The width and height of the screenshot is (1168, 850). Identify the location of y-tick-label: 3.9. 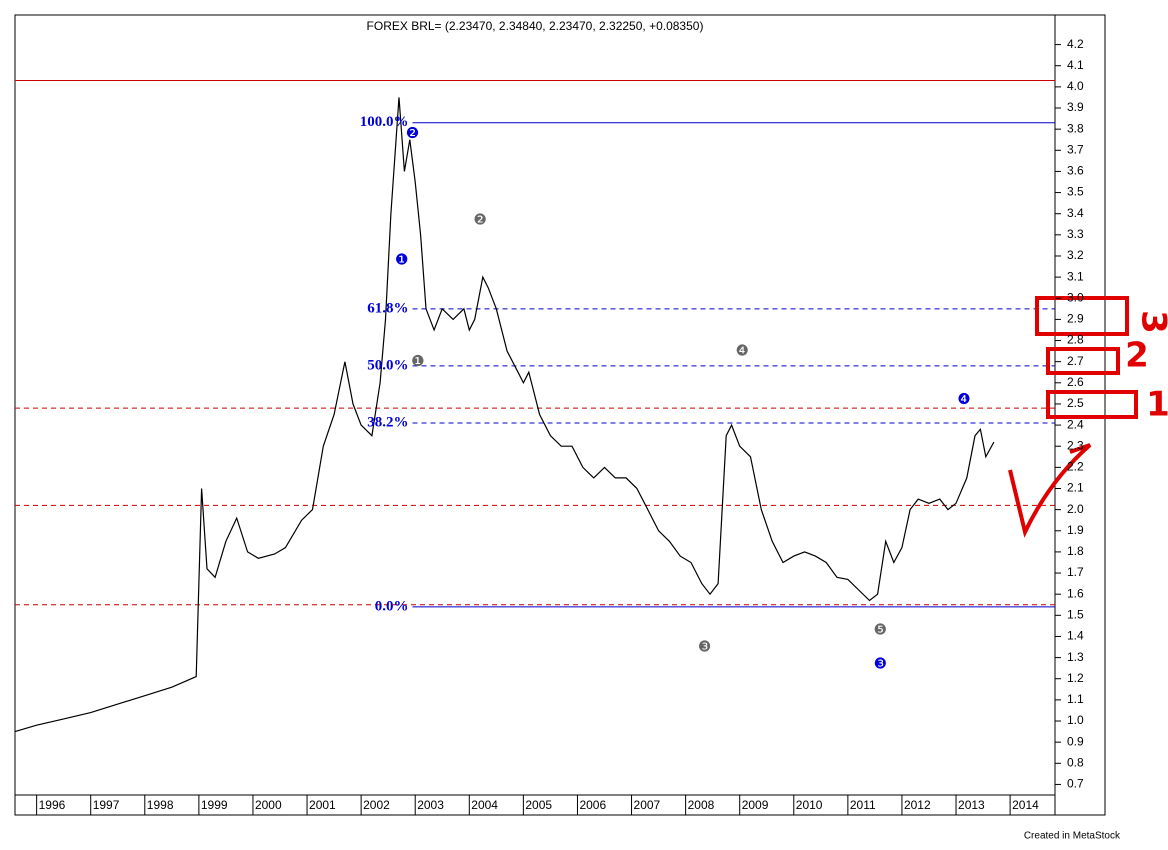
(1075, 107).